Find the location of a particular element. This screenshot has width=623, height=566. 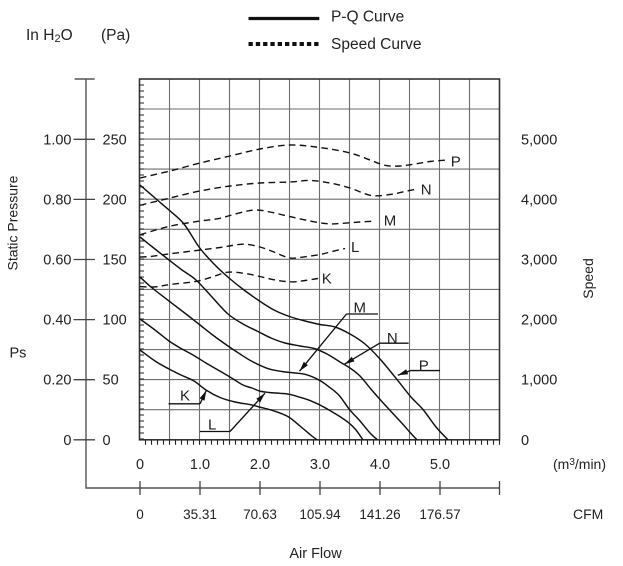

svg-text: 0.80 is located at coordinates (57, 200).